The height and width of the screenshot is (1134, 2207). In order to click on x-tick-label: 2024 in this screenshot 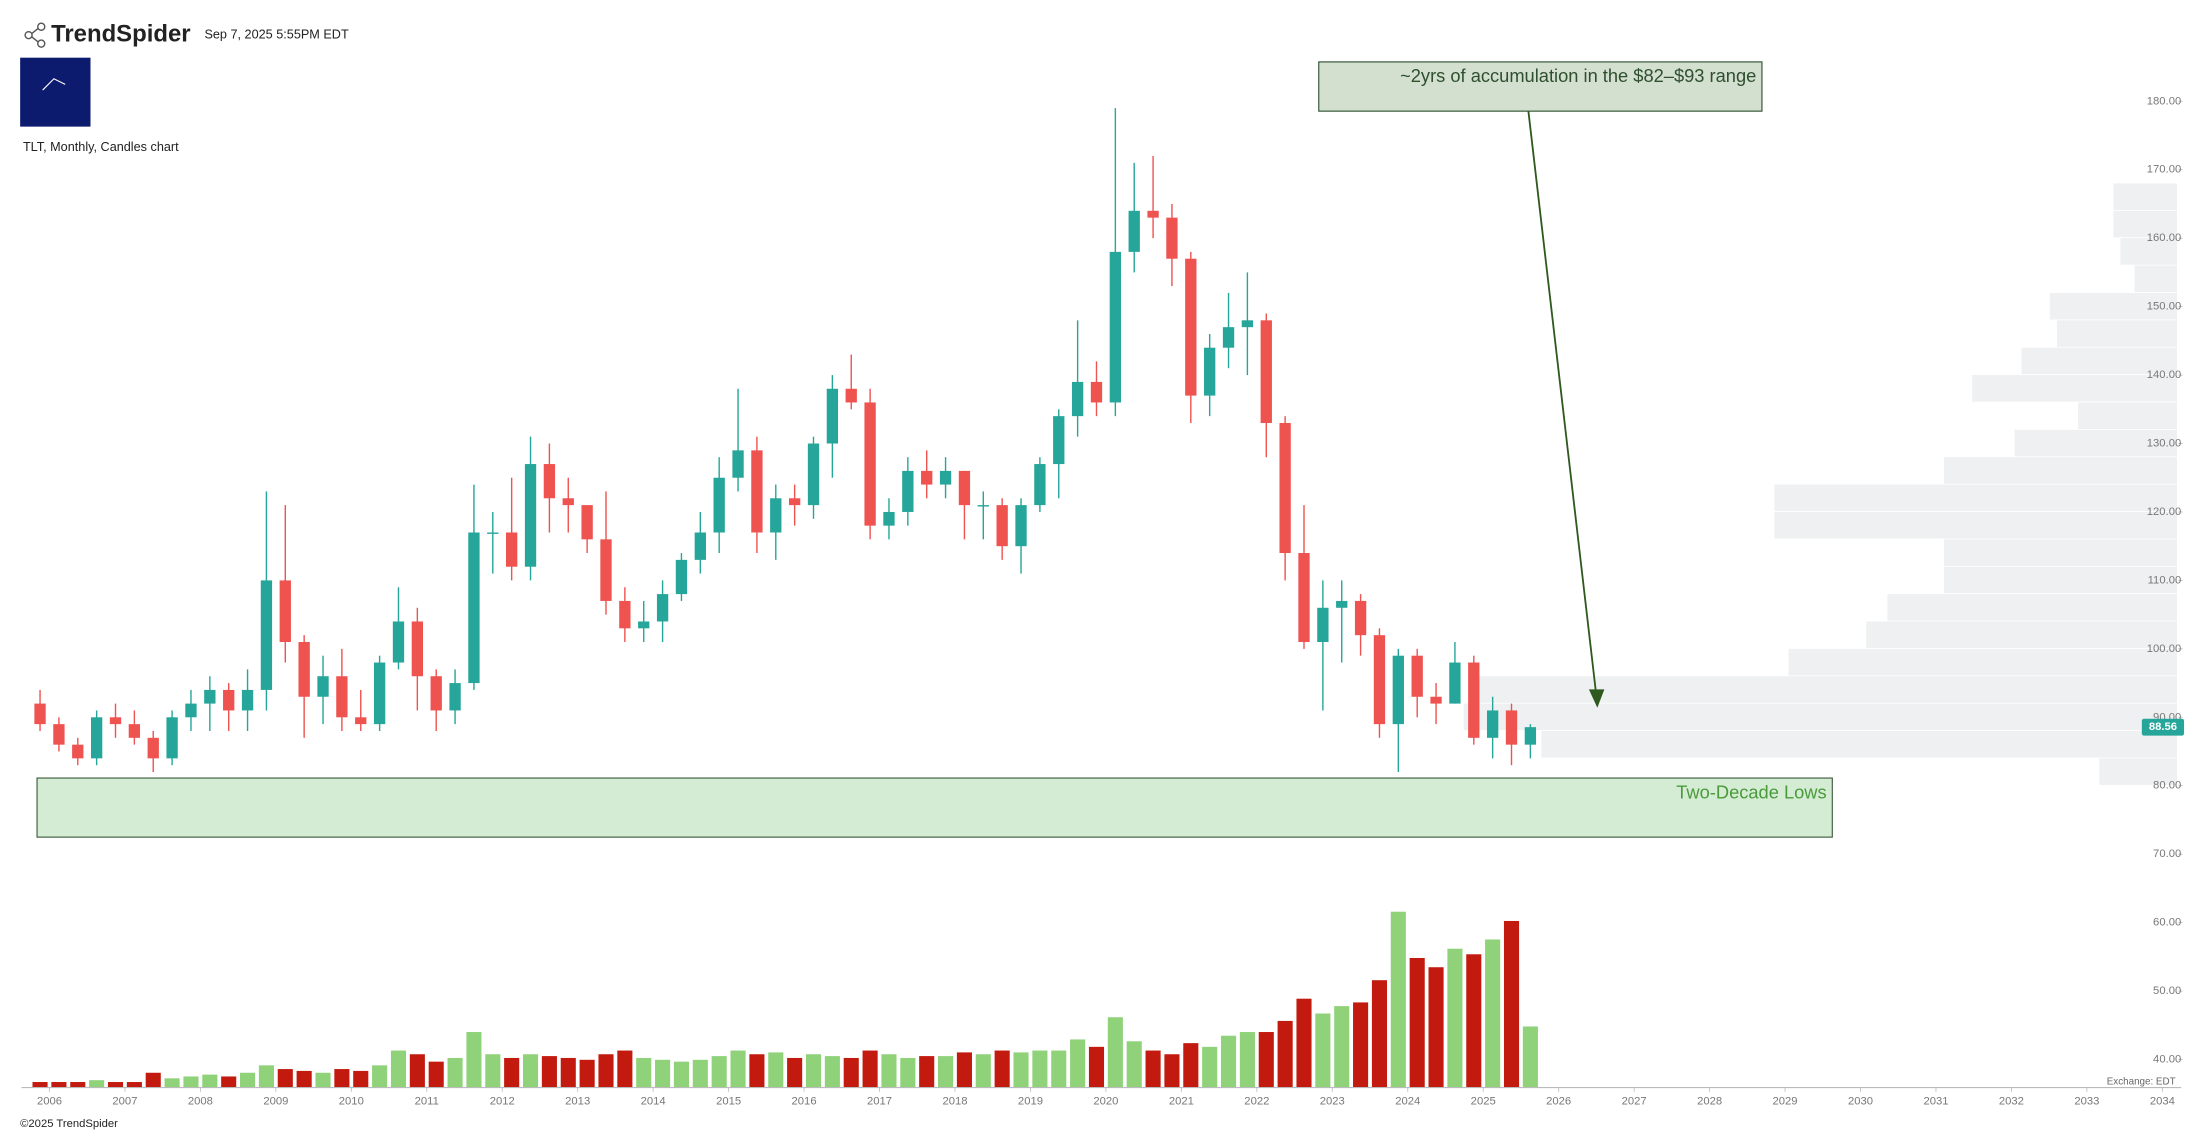, I will do `click(1407, 1102)`.